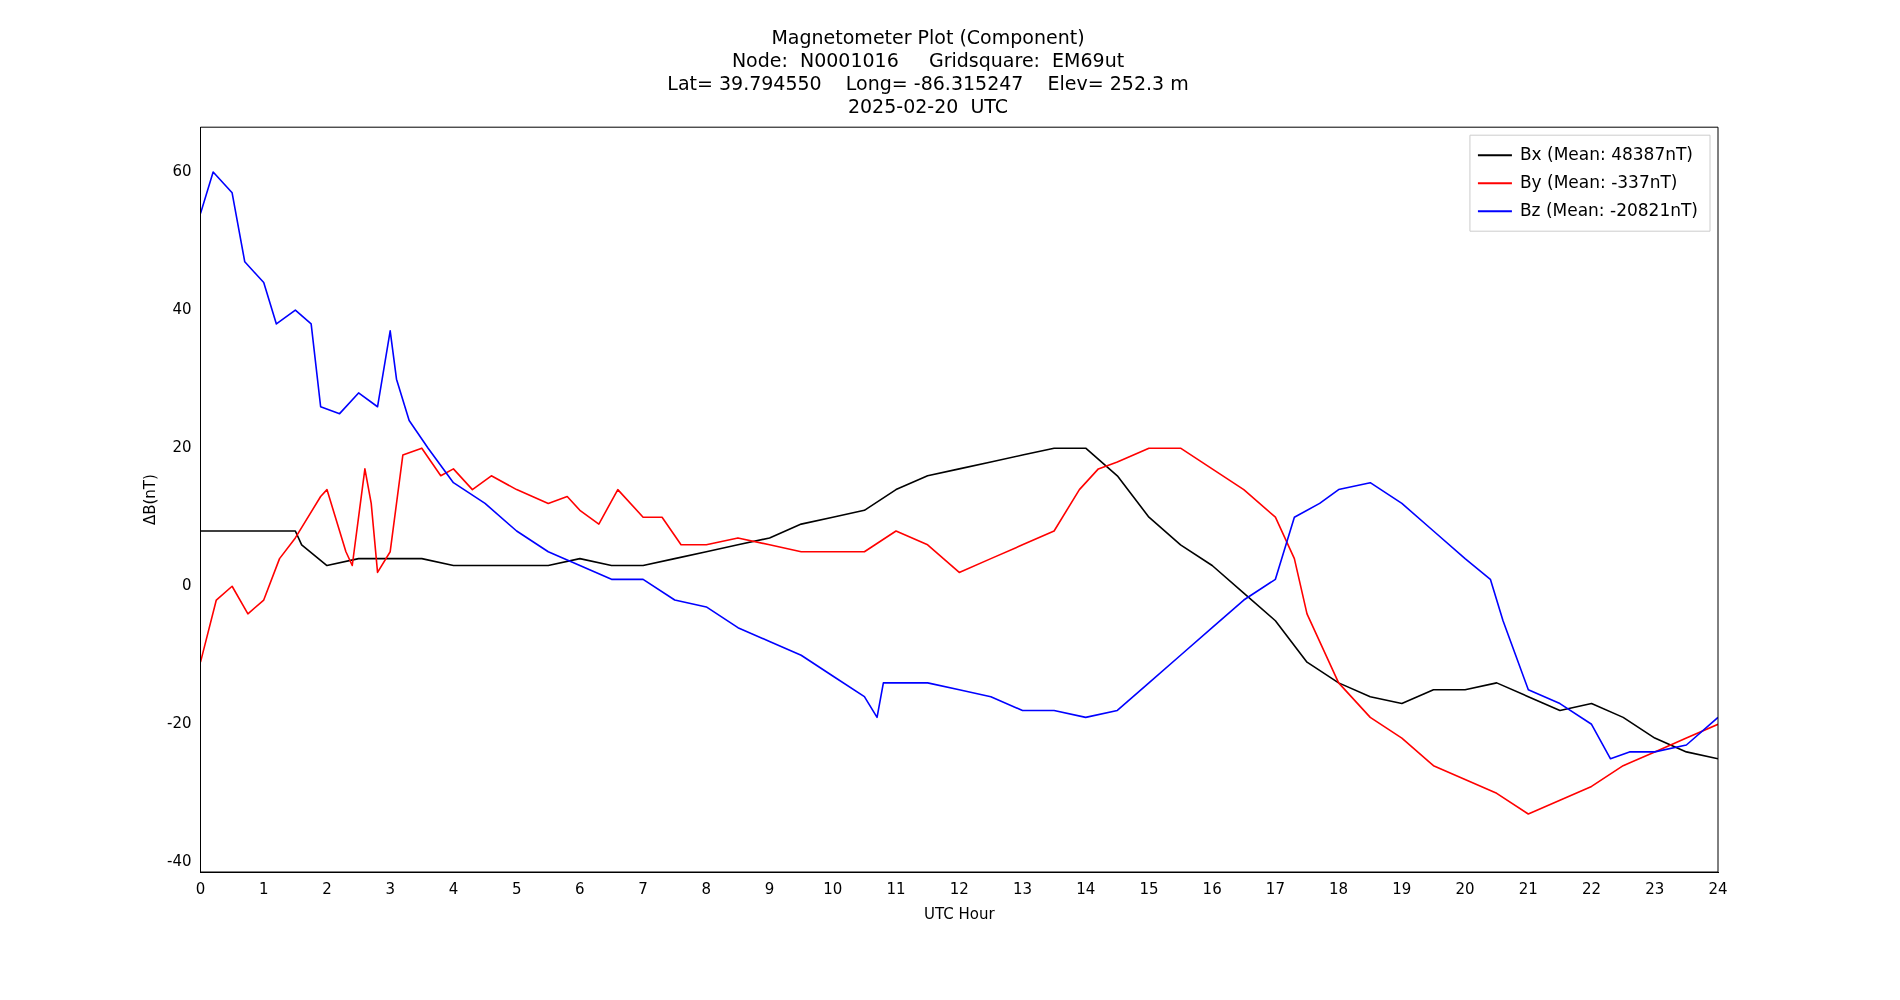 Image resolution: width=1900 pixels, height=1000 pixels. Describe the element at coordinates (643, 888) in the screenshot. I see `x-tick-label: 7` at that location.